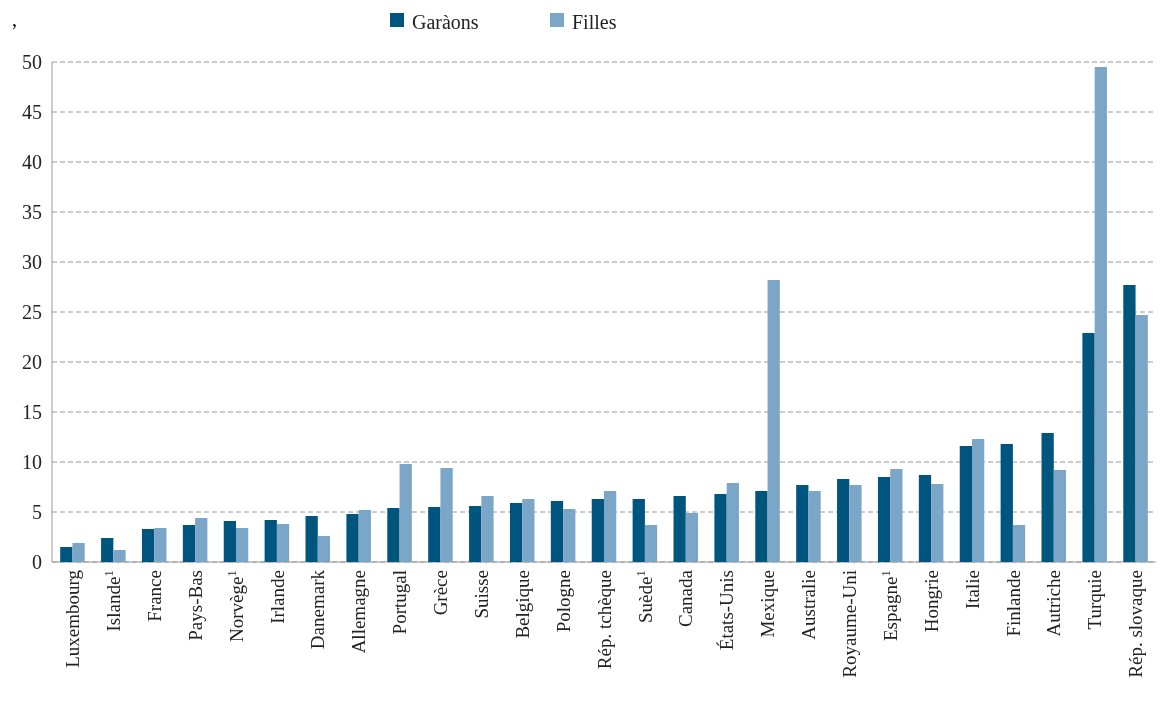 The height and width of the screenshot is (705, 1160). What do you see at coordinates (441, 593) in the screenshot?
I see `x-tick-label: Grèce` at bounding box center [441, 593].